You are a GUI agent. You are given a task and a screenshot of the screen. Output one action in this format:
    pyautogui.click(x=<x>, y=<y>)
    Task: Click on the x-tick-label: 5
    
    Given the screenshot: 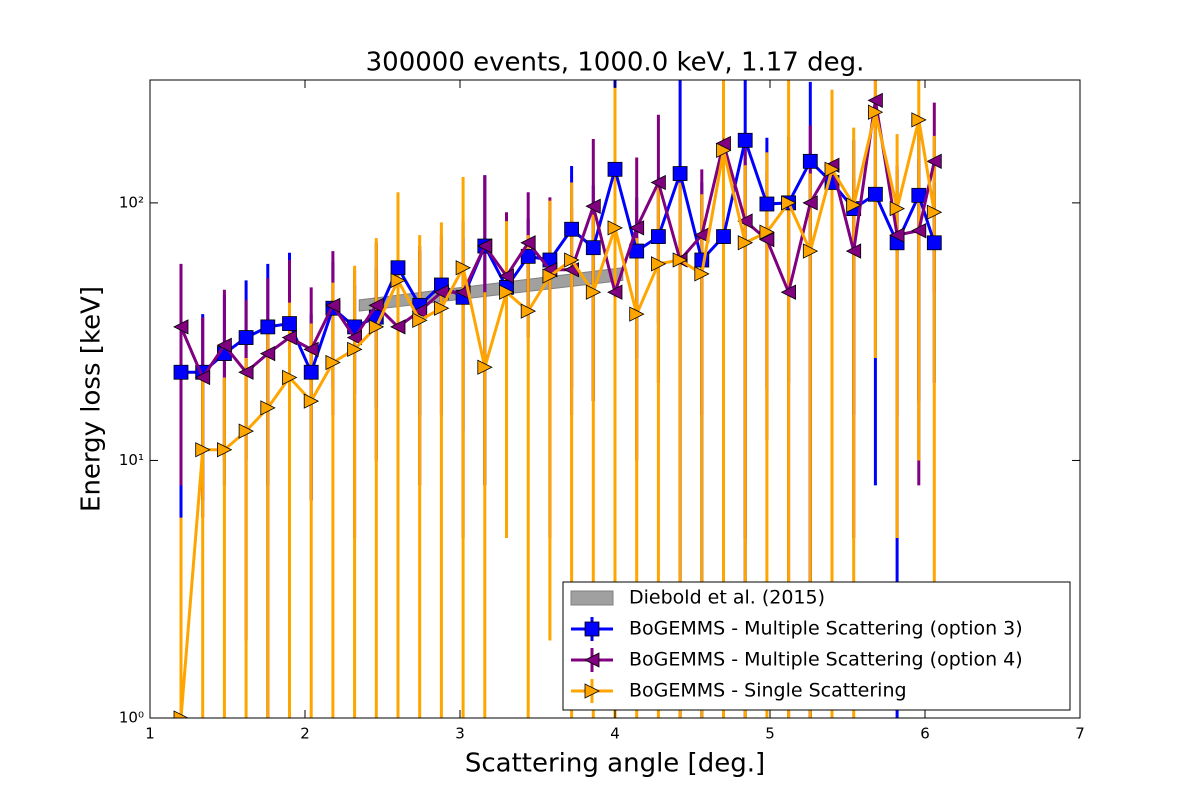 What is the action you would take?
    pyautogui.click(x=770, y=734)
    